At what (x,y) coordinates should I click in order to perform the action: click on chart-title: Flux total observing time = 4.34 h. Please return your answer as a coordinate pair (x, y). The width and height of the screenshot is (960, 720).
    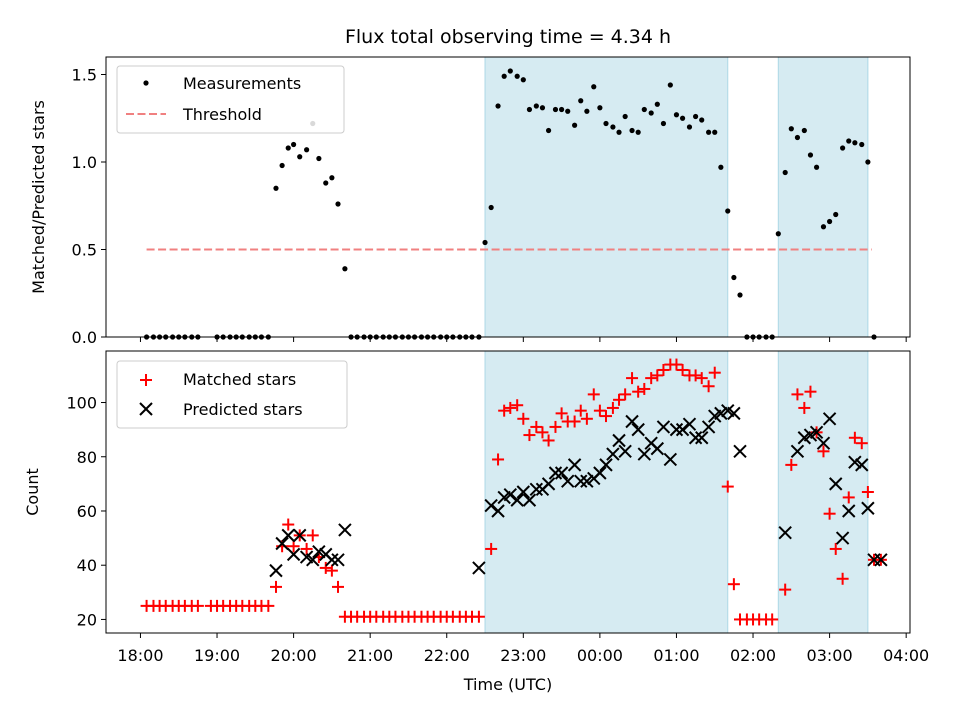
    Looking at the image, I should click on (508, 37).